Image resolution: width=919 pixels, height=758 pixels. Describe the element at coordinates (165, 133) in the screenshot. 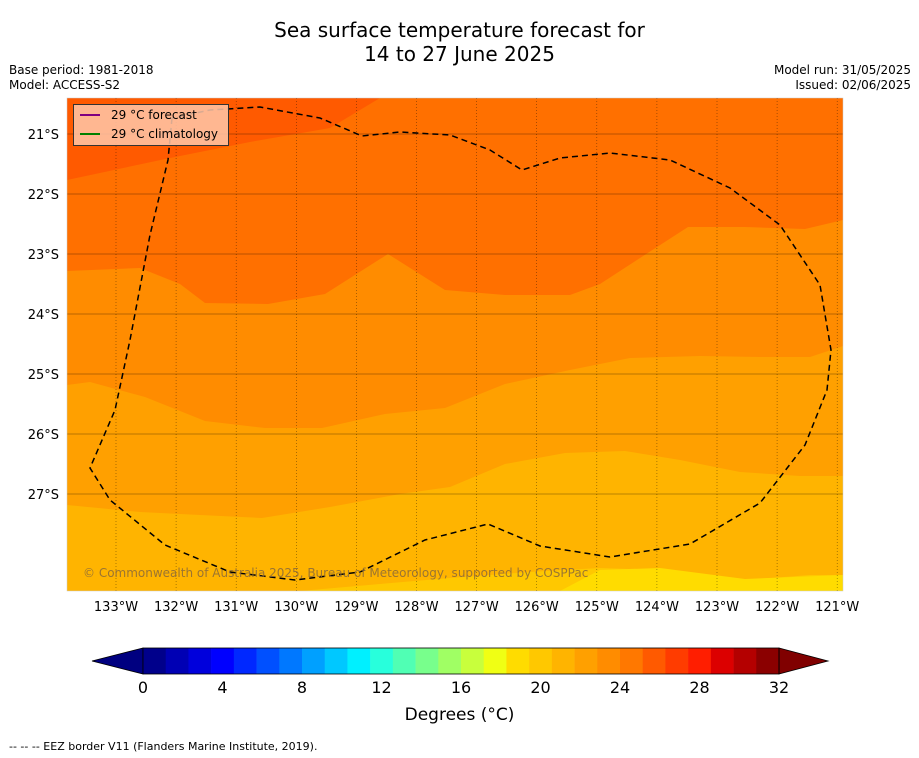

I see `legend-climatology-label: 29 °C climatology` at that location.